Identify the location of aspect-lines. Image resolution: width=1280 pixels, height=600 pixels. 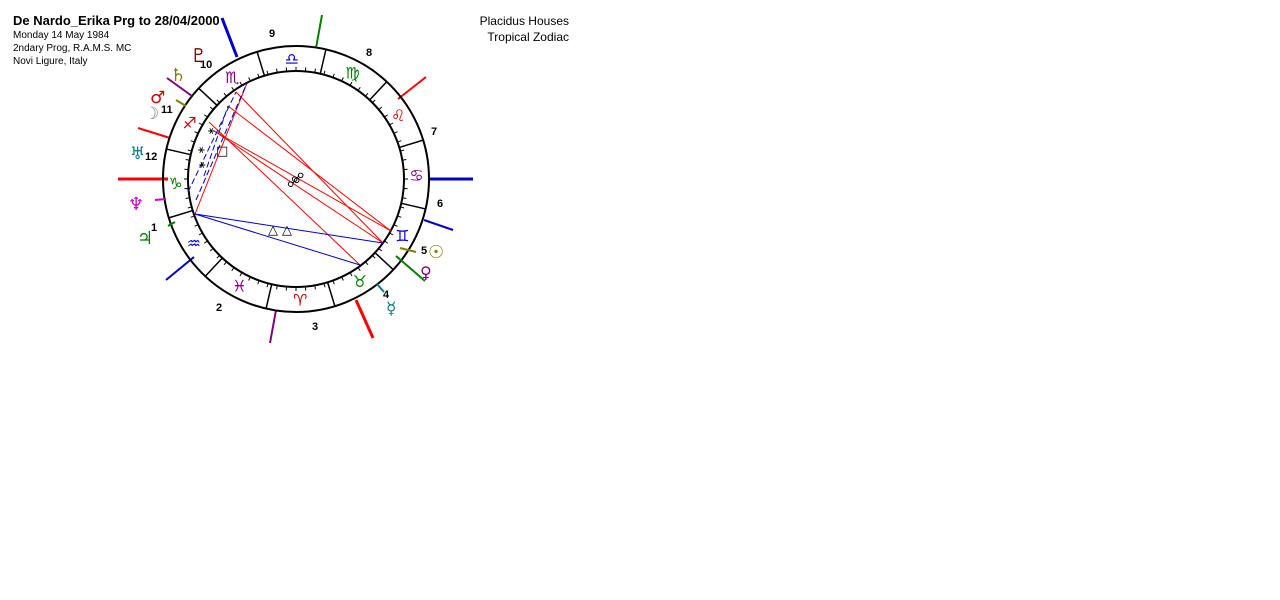
(289, 174).